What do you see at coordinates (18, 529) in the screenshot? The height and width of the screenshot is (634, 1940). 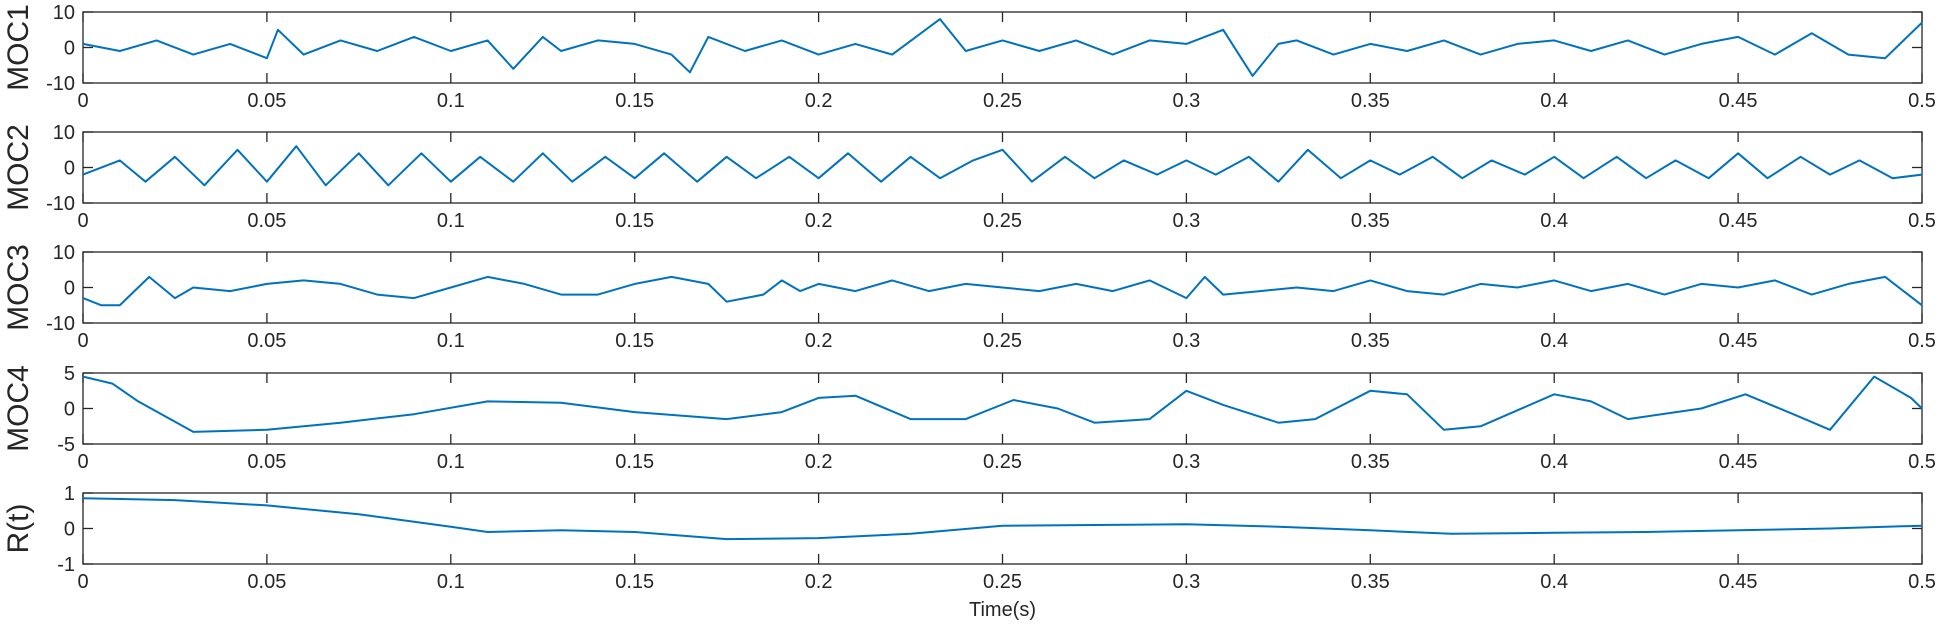 I see `y-axis-label: R(t)` at bounding box center [18, 529].